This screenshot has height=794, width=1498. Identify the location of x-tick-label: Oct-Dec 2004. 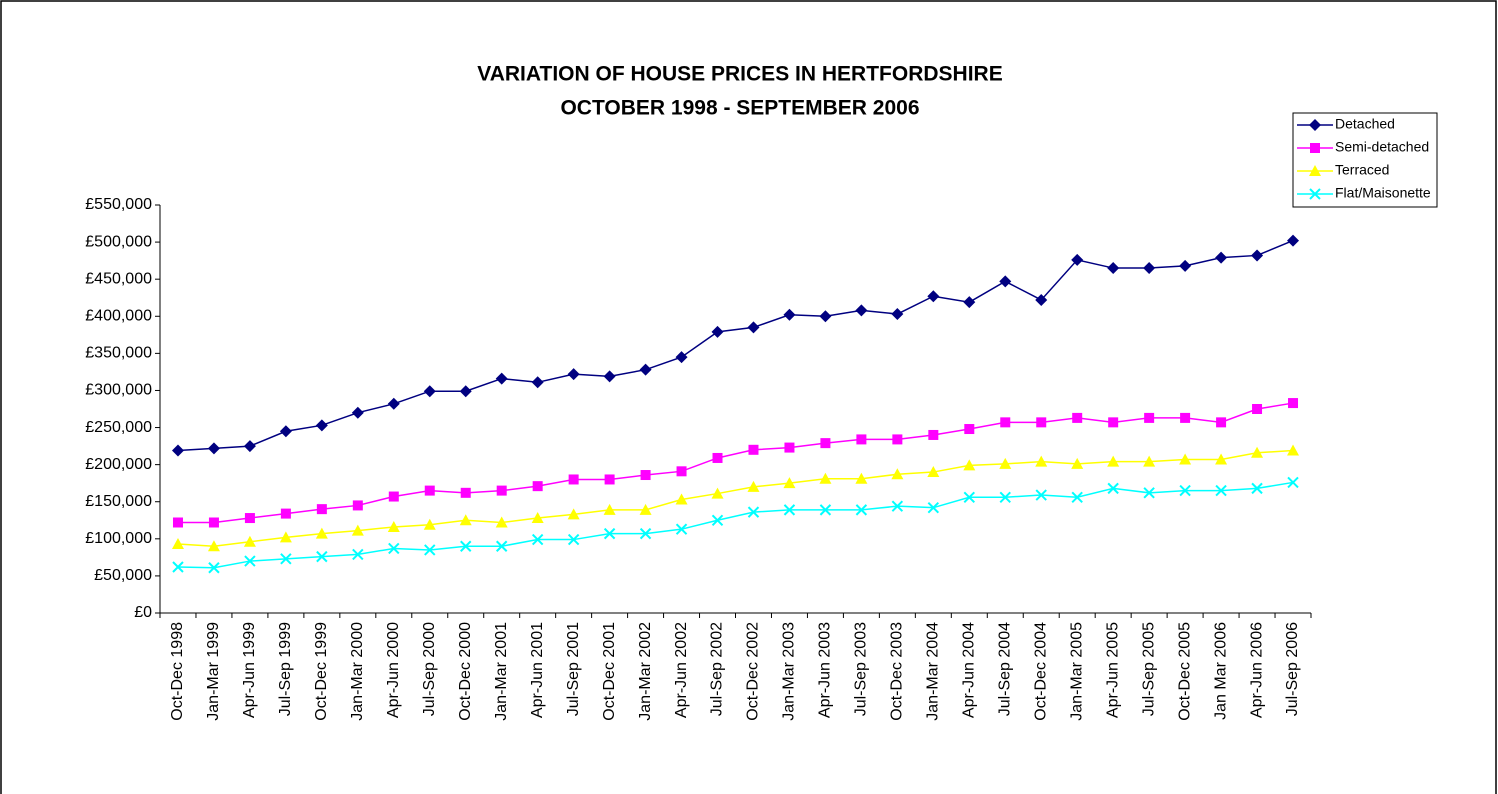
(1040, 671).